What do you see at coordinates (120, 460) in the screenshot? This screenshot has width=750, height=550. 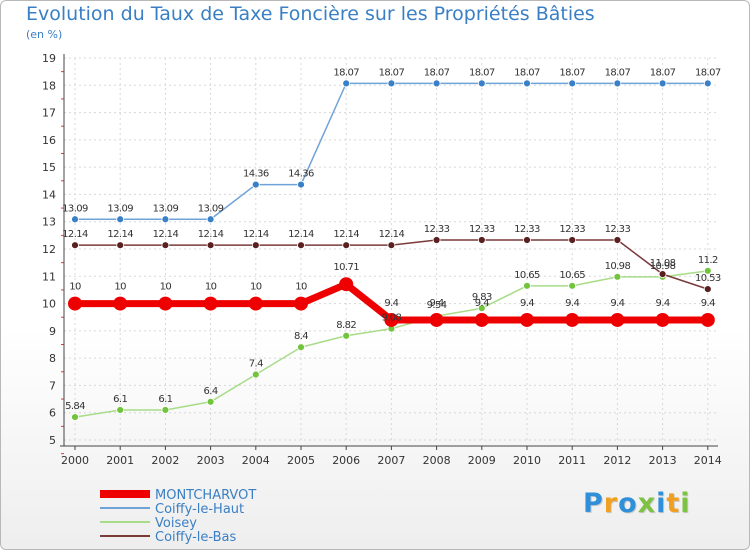 I see `x-tick-label: 2001` at bounding box center [120, 460].